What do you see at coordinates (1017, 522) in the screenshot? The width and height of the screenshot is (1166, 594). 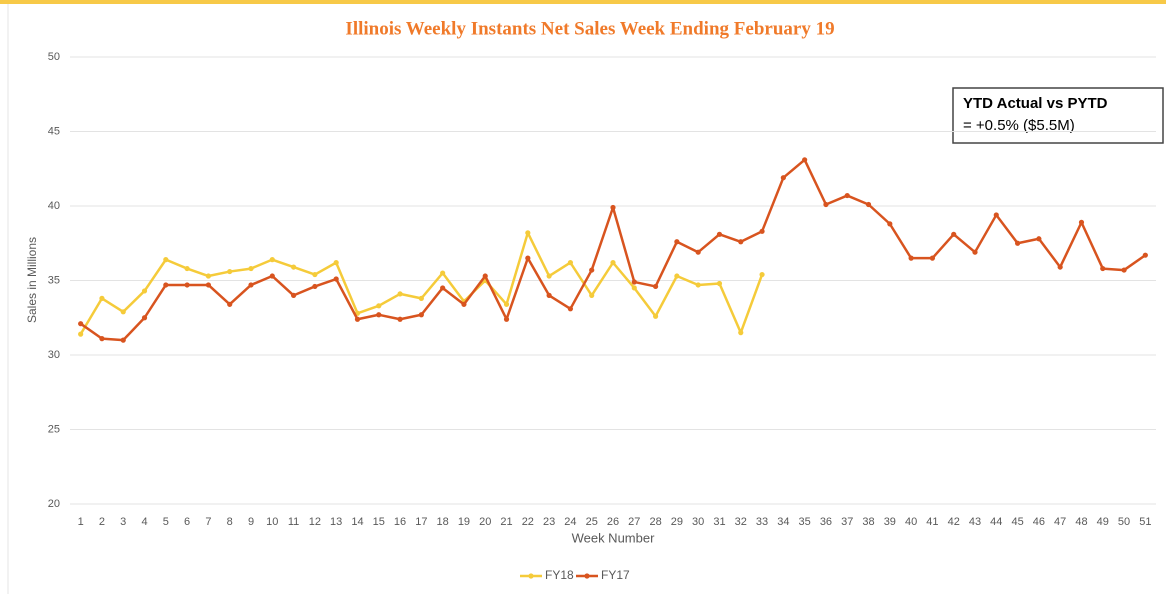 I see `x-tick-label: 45` at bounding box center [1017, 522].